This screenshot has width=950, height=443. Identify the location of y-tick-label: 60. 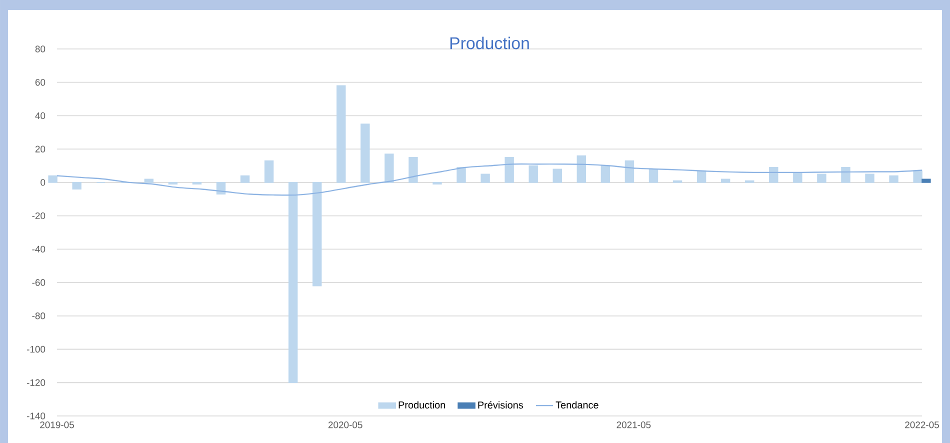
(40, 82).